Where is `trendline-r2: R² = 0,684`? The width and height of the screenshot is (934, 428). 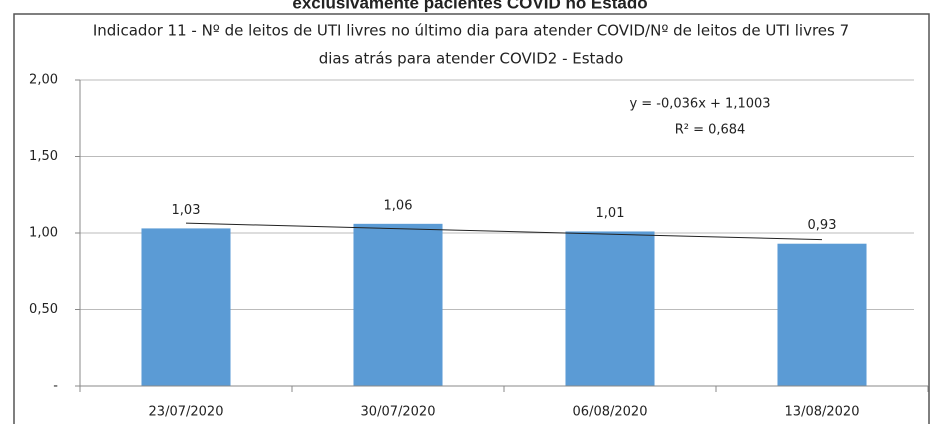 trendline-r2: R² = 0,684 is located at coordinates (710, 130).